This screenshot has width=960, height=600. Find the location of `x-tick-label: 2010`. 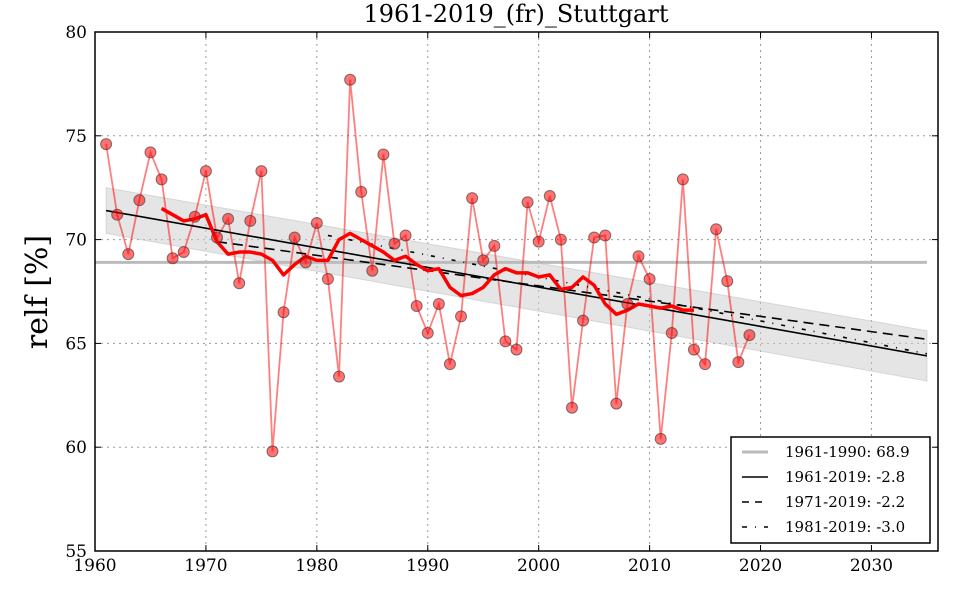

x-tick-label: 2010 is located at coordinates (649, 566).